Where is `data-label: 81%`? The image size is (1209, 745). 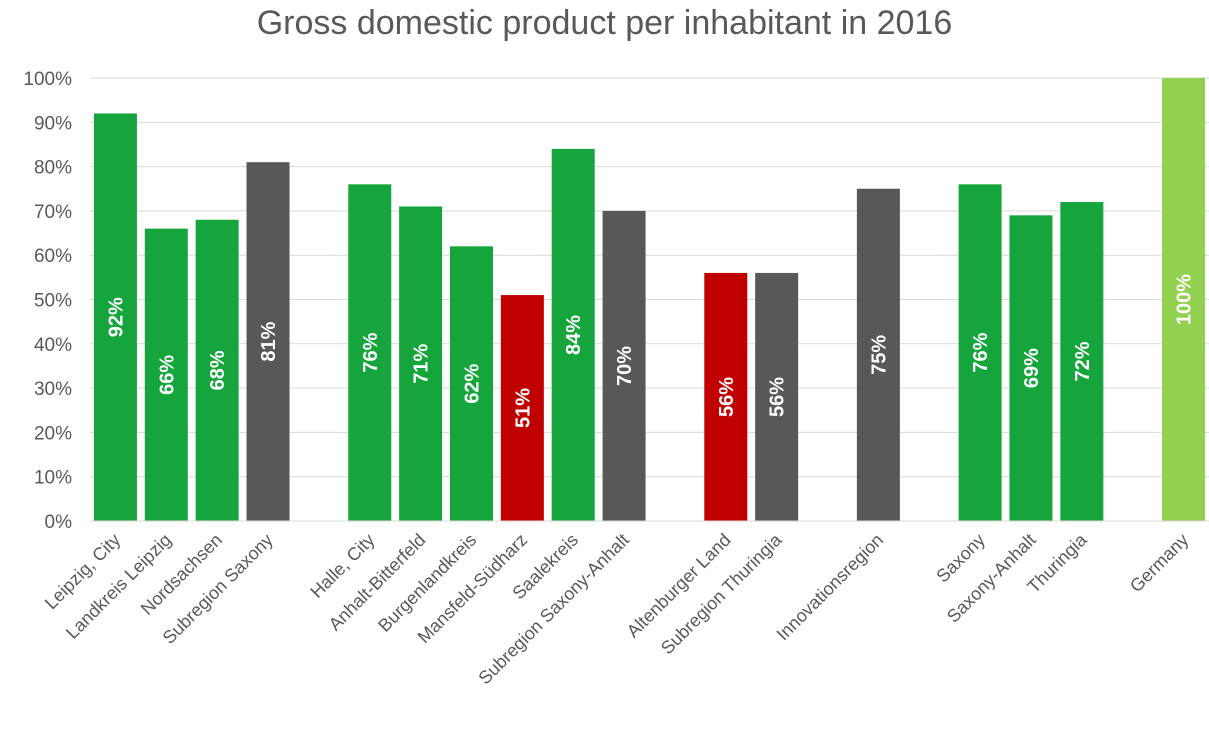 data-label: 81% is located at coordinates (269, 341).